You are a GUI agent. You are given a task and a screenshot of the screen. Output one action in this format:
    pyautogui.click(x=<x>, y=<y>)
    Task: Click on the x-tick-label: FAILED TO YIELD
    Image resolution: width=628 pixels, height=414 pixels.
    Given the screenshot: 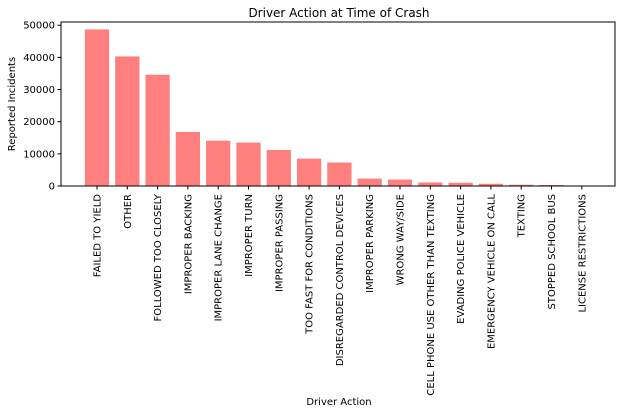 What is the action you would take?
    pyautogui.click(x=98, y=235)
    